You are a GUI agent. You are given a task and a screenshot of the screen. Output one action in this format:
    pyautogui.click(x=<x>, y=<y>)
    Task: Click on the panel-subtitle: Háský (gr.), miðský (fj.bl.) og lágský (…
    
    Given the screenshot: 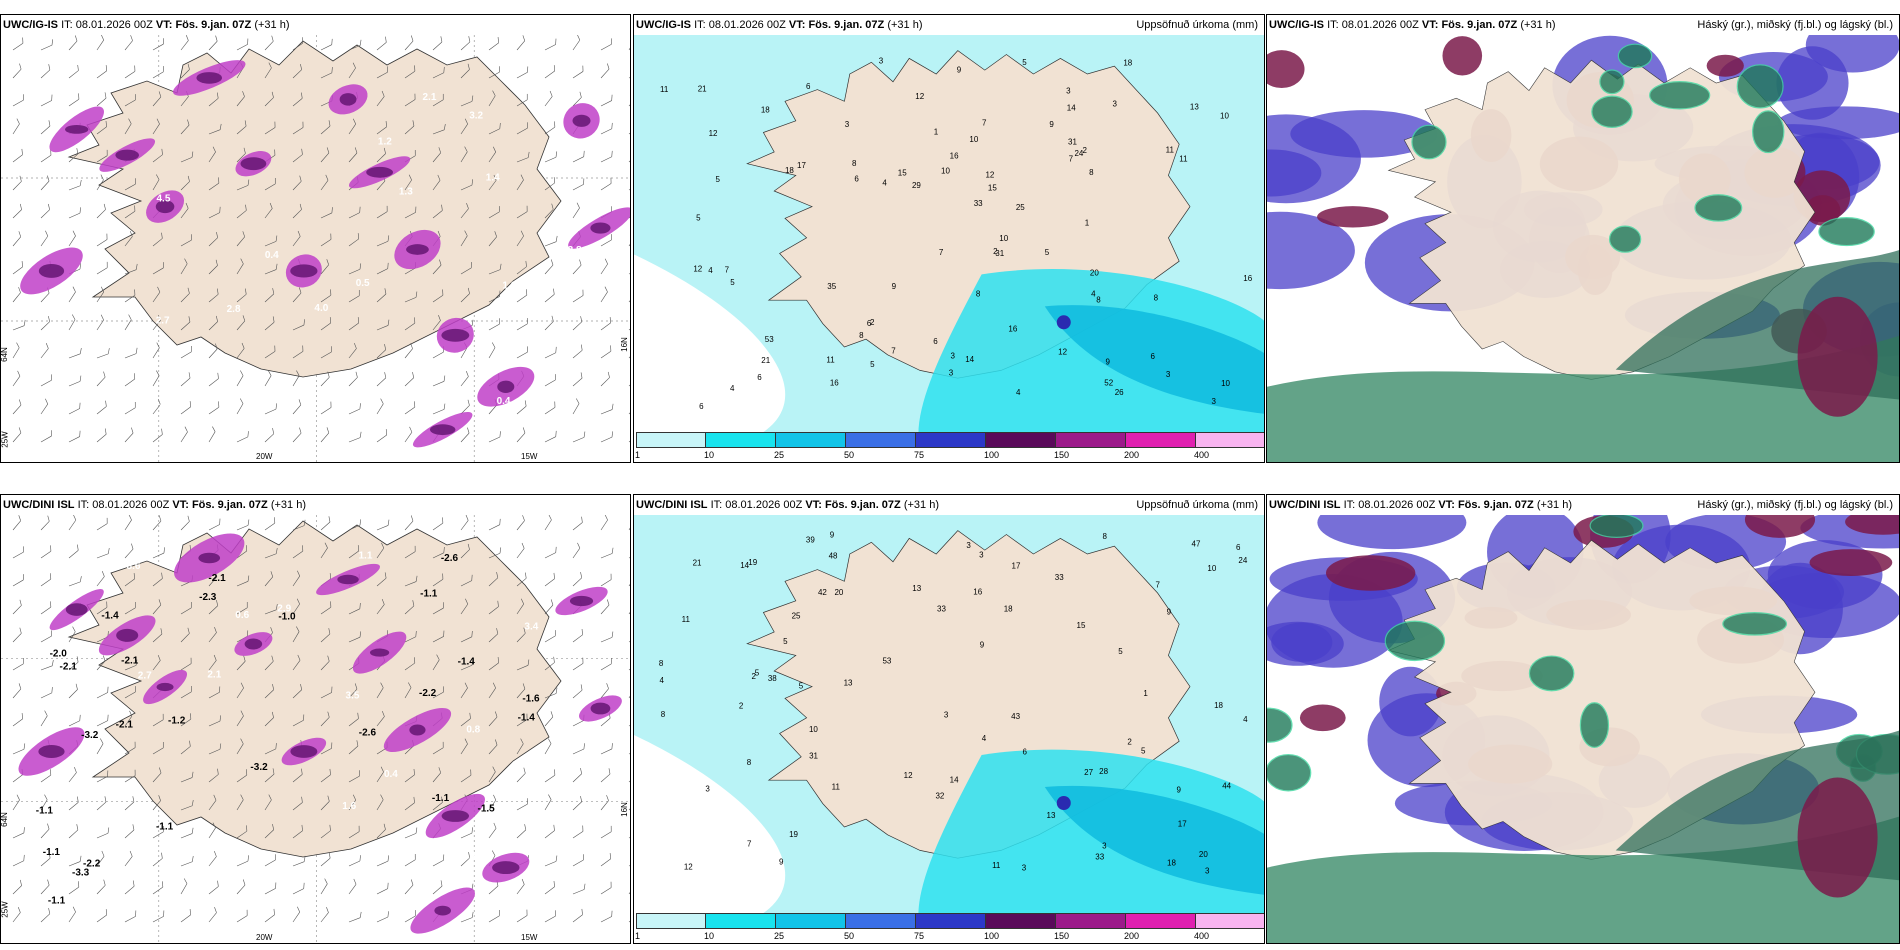 What is the action you would take?
    pyautogui.click(x=1795, y=505)
    